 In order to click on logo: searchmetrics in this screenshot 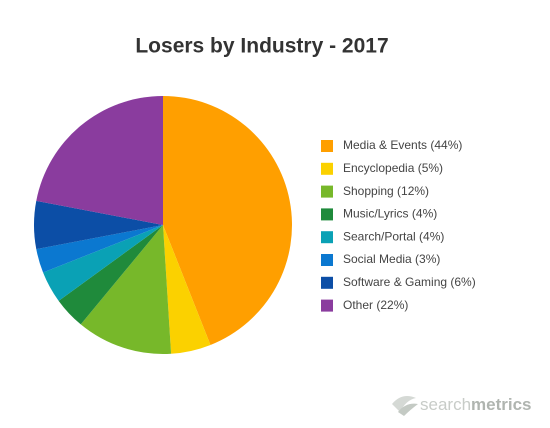, I will do `click(462, 405)`.